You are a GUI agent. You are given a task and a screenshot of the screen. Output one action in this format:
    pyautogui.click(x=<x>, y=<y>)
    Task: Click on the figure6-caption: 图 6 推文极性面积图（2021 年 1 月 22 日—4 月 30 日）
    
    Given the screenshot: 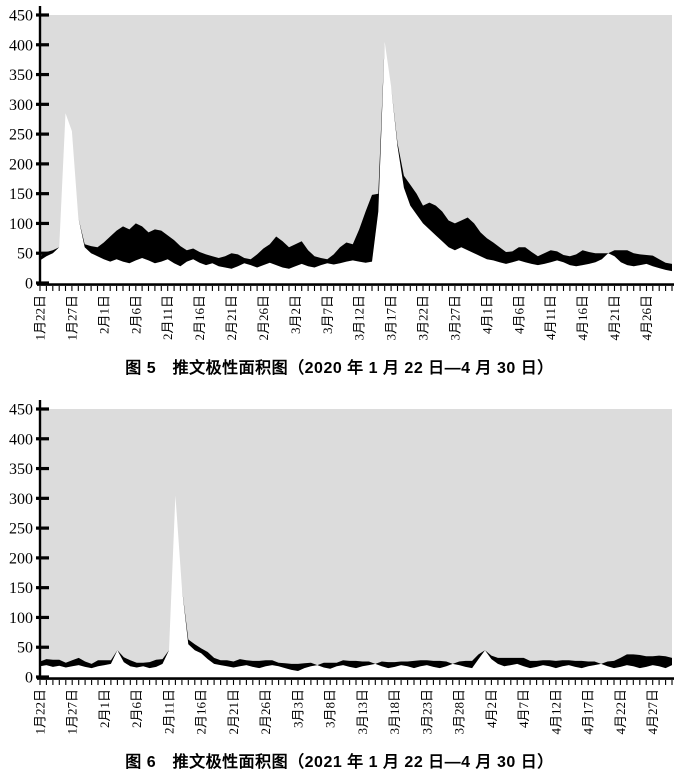 What is the action you would take?
    pyautogui.click(x=339, y=762)
    